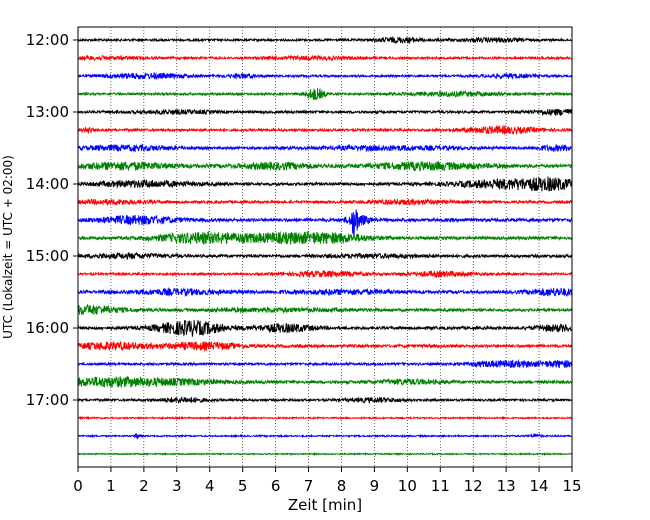  I want to click on x-tick-label: 8, so click(342, 486).